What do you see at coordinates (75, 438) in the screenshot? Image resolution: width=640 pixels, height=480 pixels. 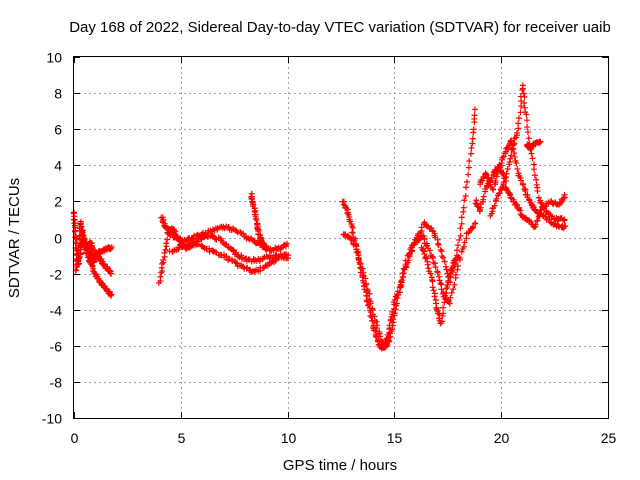 I see `x-tick-label: 0` at bounding box center [75, 438].